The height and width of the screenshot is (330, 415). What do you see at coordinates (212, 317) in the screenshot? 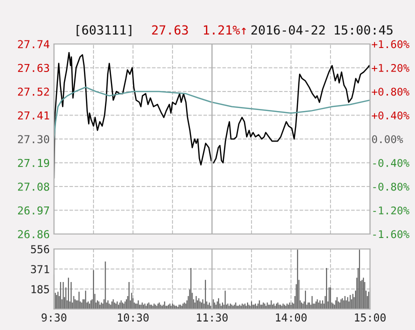
I see `x-tick-label: 11:30` at bounding box center [212, 317].